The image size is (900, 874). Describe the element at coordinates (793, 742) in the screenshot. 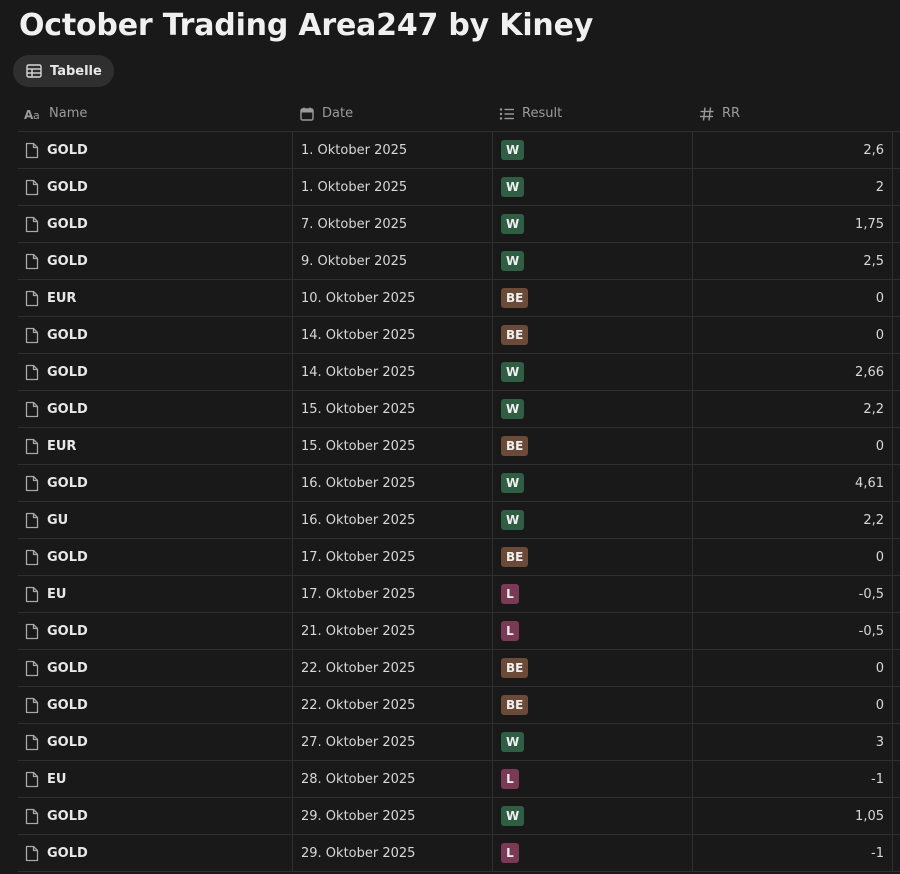

I see `rr-cell: 3` at that location.